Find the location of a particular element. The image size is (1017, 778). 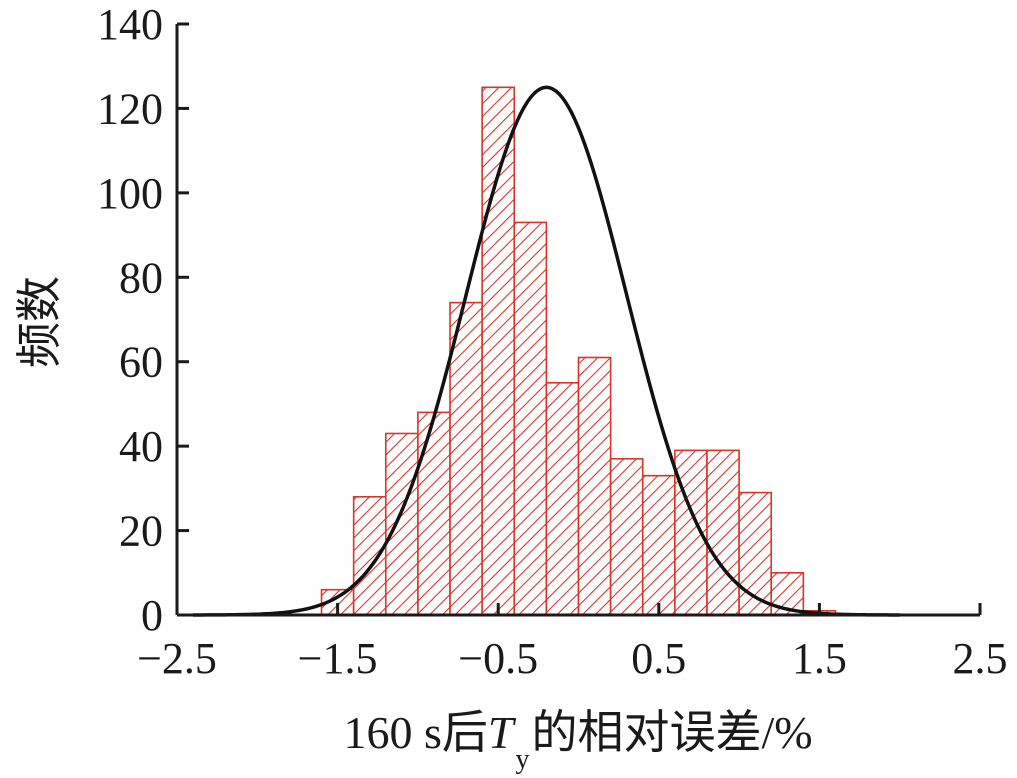

x-axis-ticks: −2.5 −1.5 −0.5 0.5 1.5 2.5 is located at coordinates (572, 643).